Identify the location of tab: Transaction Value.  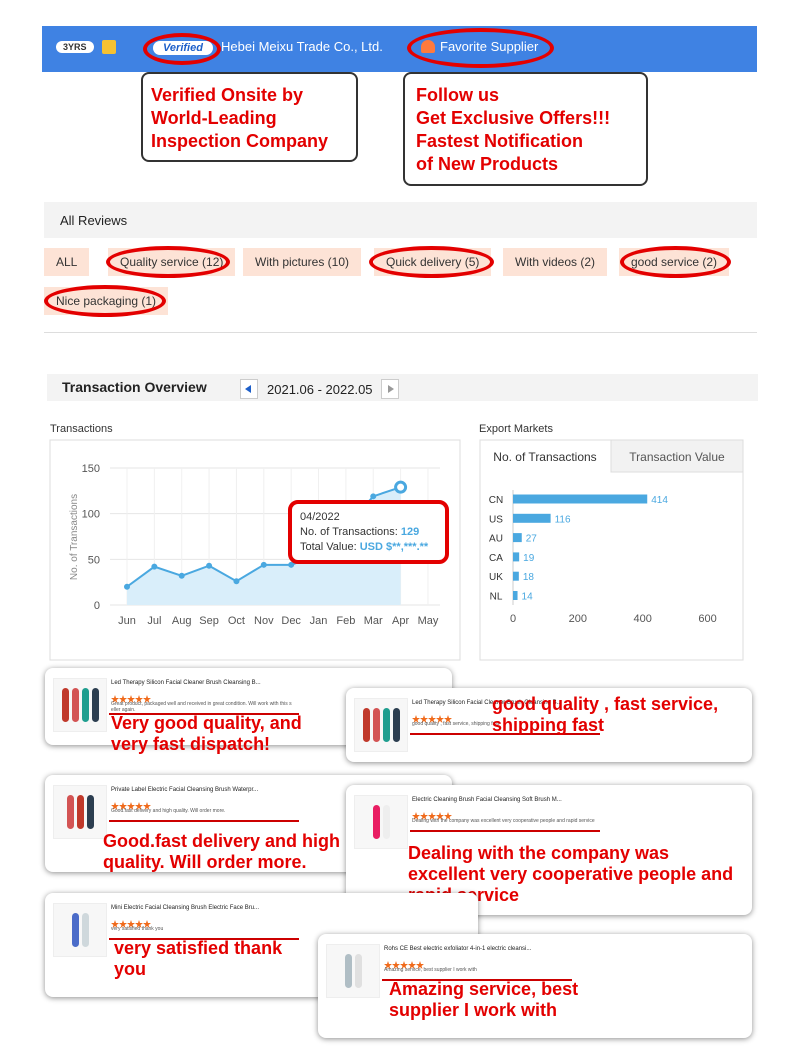
(677, 457).